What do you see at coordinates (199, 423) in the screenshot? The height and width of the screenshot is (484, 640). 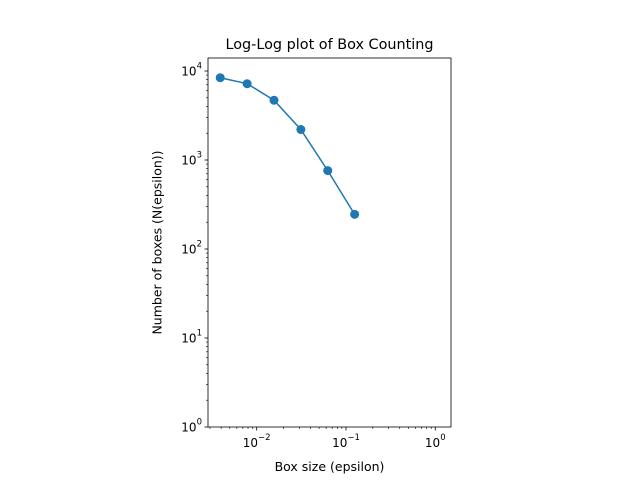 I see `y-tick-label-exponent: 0` at bounding box center [199, 423].